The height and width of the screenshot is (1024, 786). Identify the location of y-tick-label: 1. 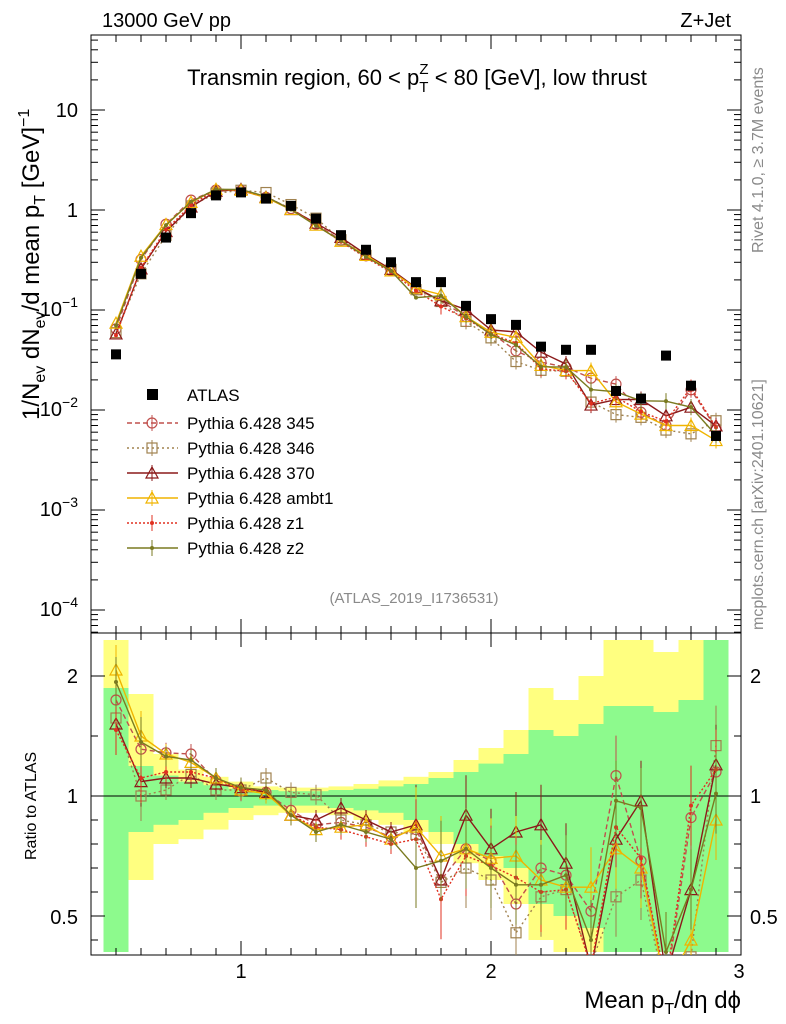
(72, 211).